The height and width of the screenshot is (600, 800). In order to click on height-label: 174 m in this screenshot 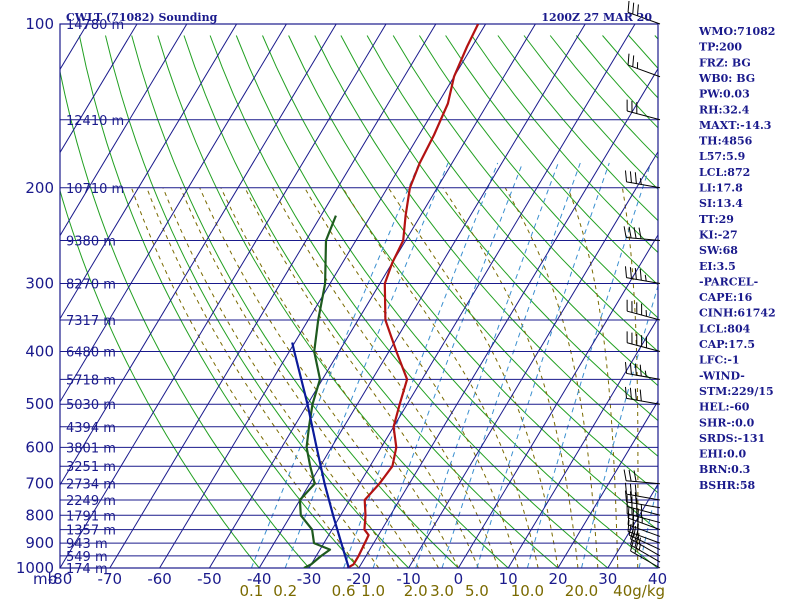, I will do `click(87, 569)`.